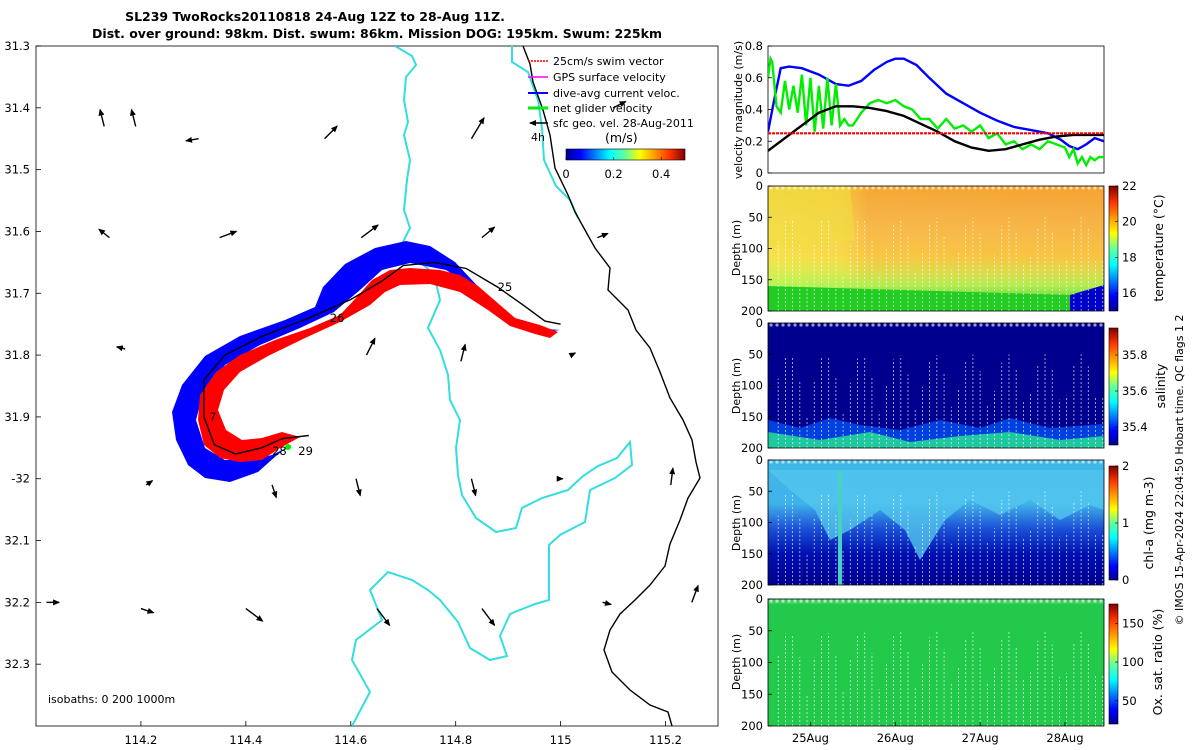 The image size is (1200, 750). I want to click on velocity-y-tick-label: 0.4, so click(754, 110).